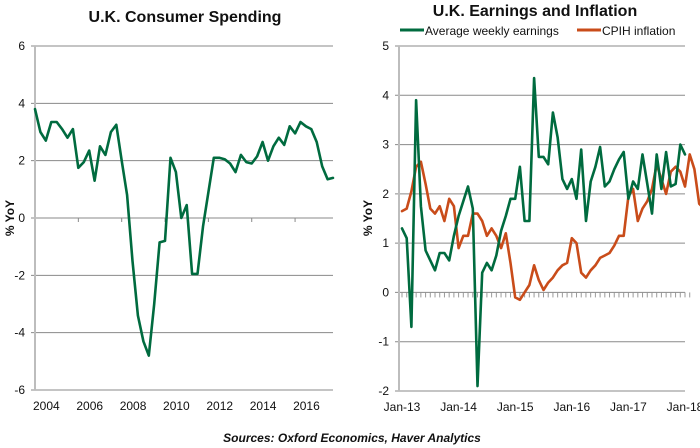 This screenshot has width=700, height=448. What do you see at coordinates (19, 275) in the screenshot?
I see `left-y-tick-label: -2` at bounding box center [19, 275].